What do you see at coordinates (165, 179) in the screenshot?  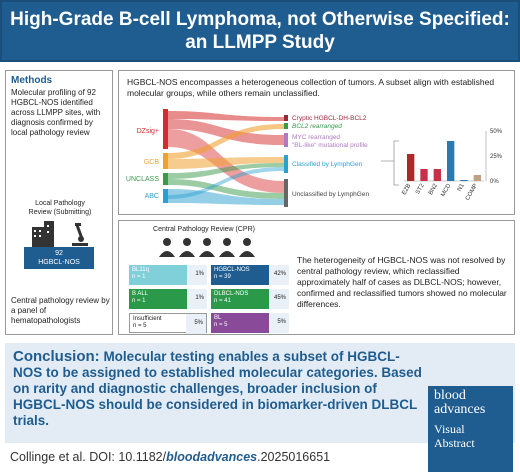 I see `node-unclass` at bounding box center [165, 179].